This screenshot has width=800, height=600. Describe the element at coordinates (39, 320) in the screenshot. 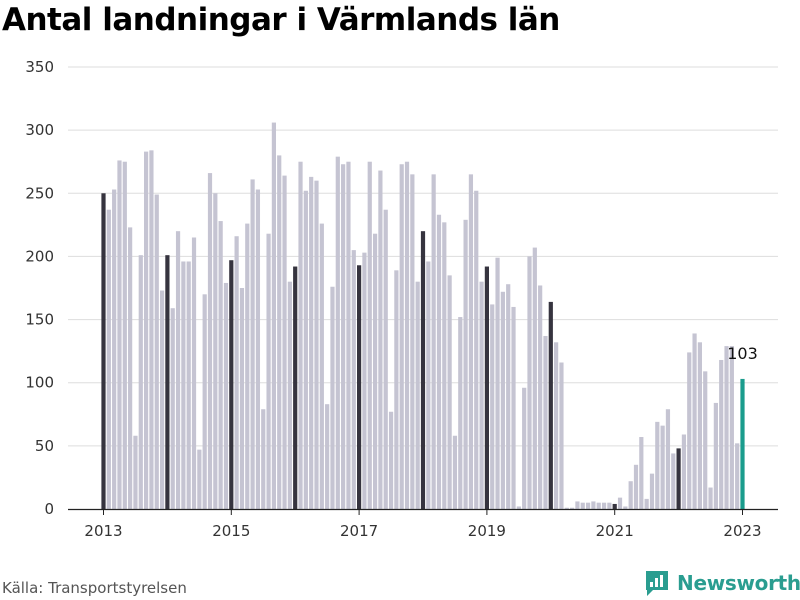

I see `y-tick-label: 150` at that location.